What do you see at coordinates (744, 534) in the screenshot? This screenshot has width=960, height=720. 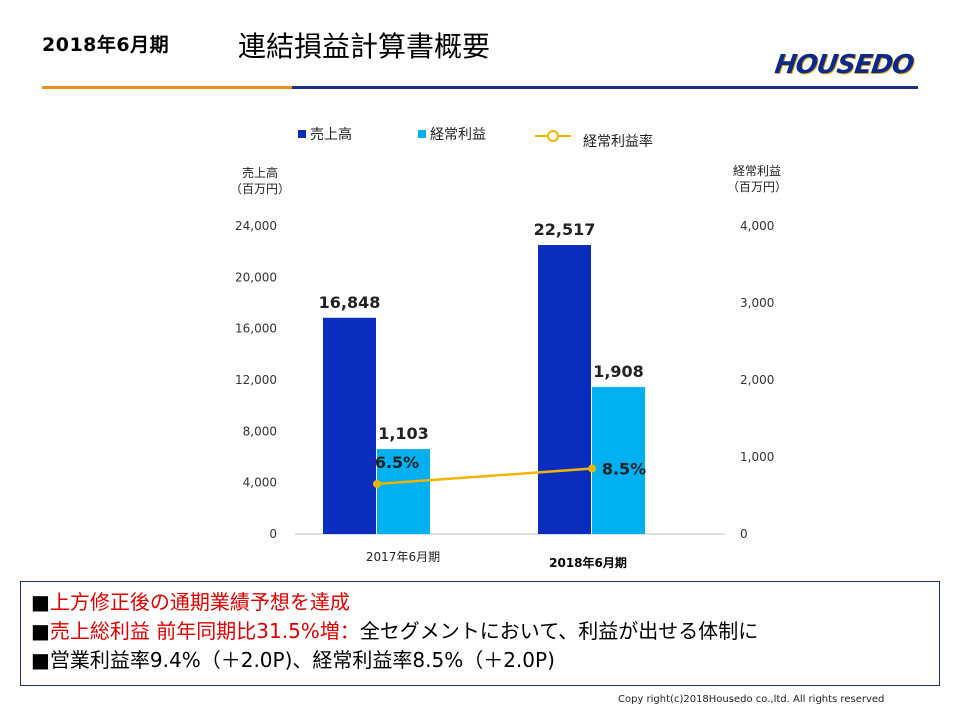 I see `right-axis-tick-label: 0` at bounding box center [744, 534].